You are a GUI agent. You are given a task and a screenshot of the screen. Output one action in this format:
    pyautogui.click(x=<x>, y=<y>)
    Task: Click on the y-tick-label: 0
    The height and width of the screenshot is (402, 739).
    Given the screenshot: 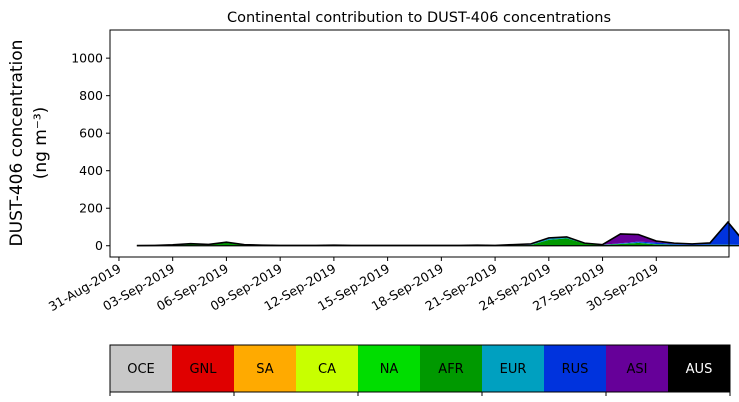 What is the action you would take?
    pyautogui.click(x=99, y=245)
    